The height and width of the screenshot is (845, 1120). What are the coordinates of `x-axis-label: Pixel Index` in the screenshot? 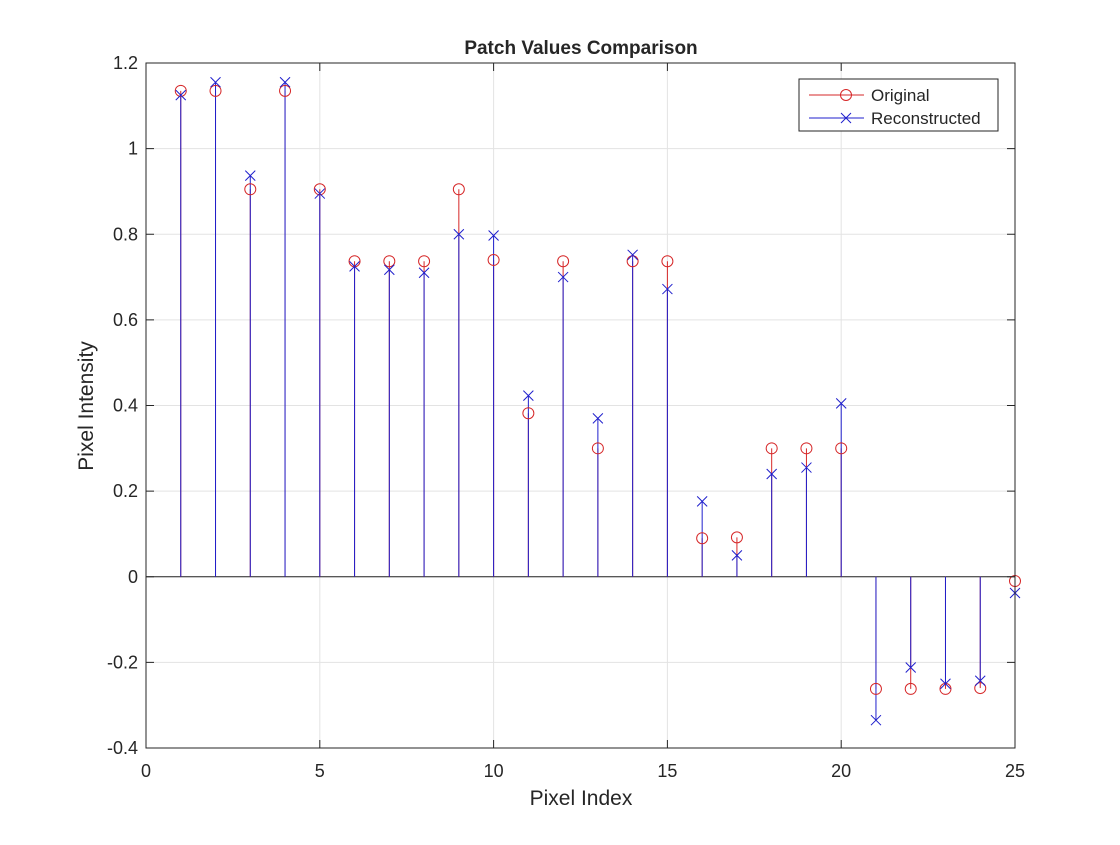 It's located at (581, 798).